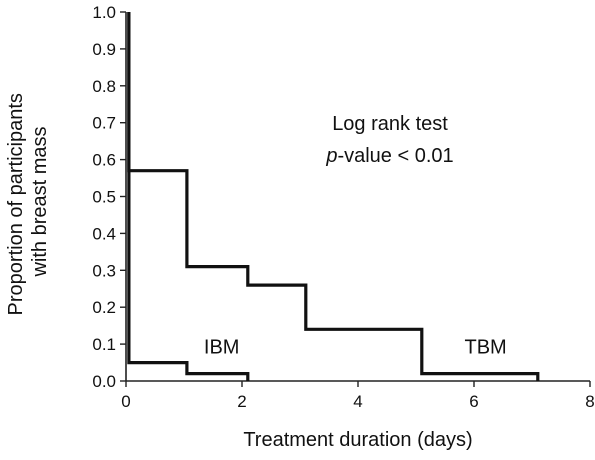 The height and width of the screenshot is (460, 595). I want to click on y-tick-label: 0.2, so click(104, 307).